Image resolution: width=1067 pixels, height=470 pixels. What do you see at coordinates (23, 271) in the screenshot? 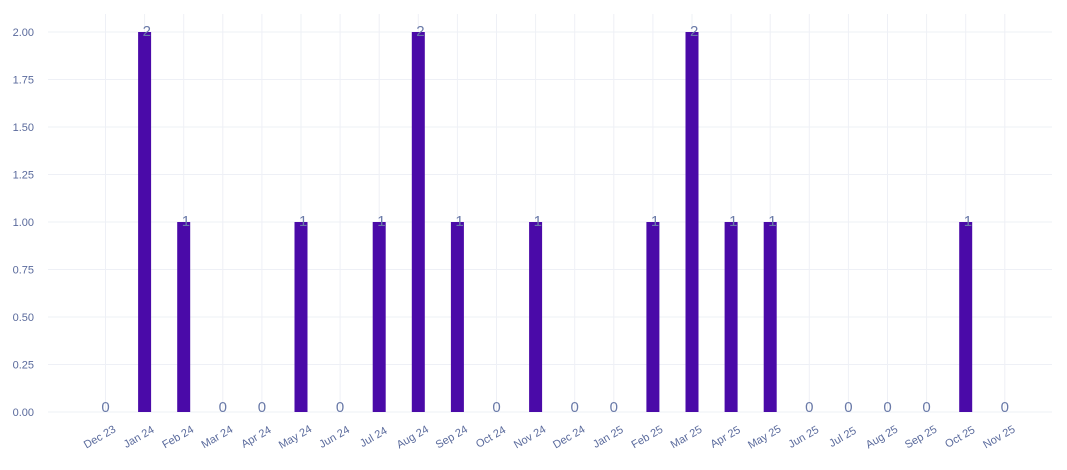
I see `y-tick-label: 0.75` at bounding box center [23, 271].